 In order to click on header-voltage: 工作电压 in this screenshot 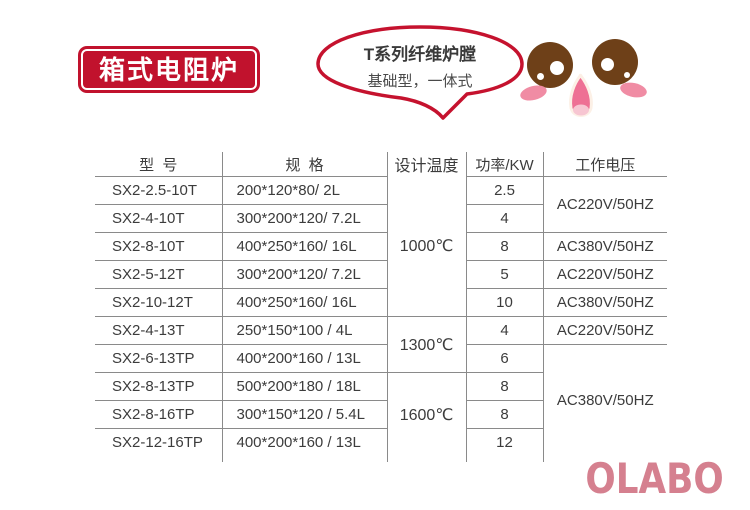, I will do `click(605, 164)`.